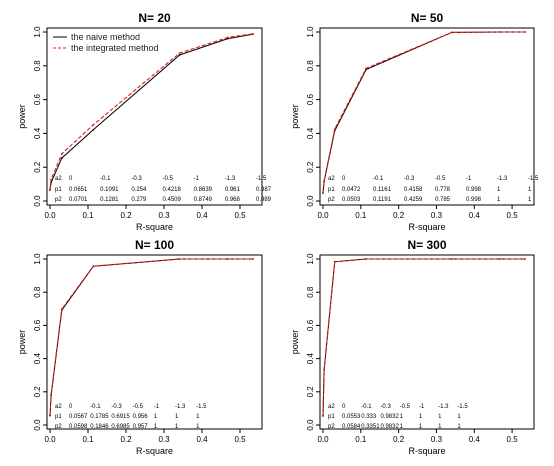 The width and height of the screenshot is (554, 466). Describe the element at coordinates (71, 179) in the screenshot. I see `table-cell-a2: 0` at that location.